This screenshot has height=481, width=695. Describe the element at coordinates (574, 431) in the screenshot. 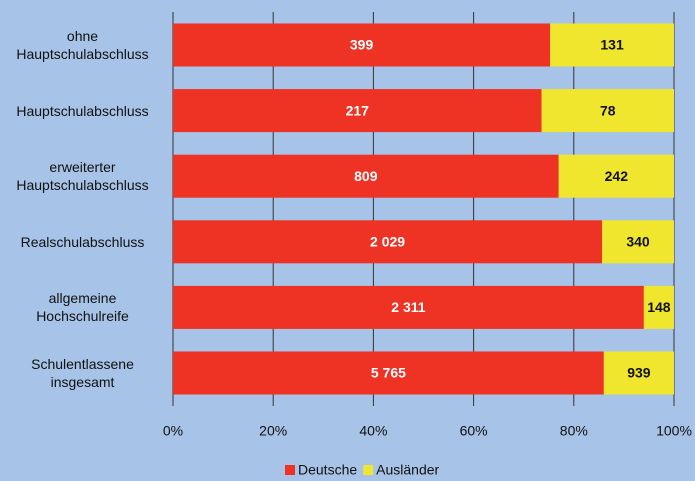

I see `x-tick-label: 80%` at that location.